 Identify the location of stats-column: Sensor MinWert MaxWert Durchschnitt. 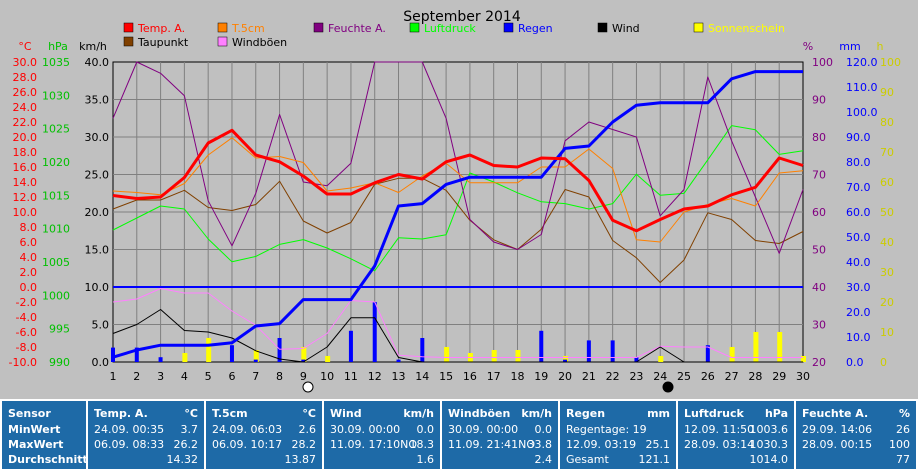
(45, 435).